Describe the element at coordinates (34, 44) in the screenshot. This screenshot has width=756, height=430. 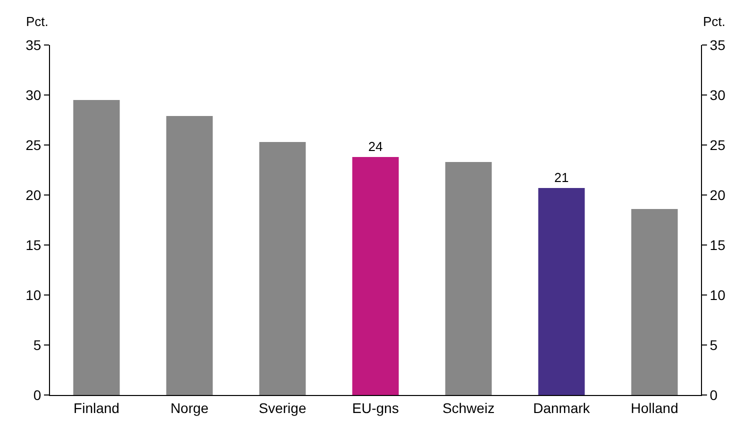
I see `y-tick-label: 35` at that location.